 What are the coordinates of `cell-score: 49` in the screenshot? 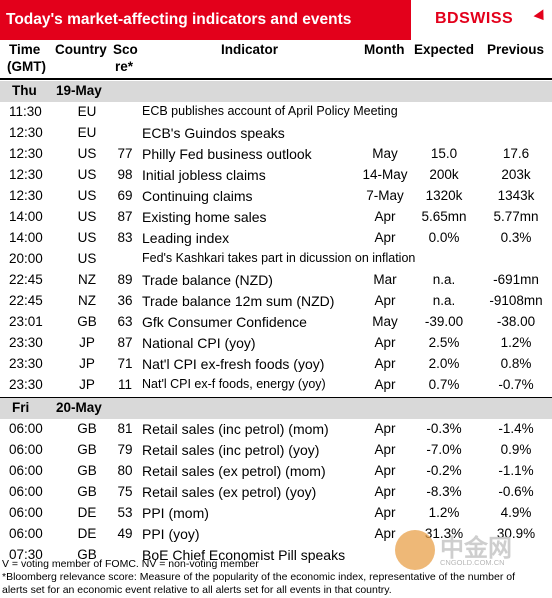 It's located at (125, 533).